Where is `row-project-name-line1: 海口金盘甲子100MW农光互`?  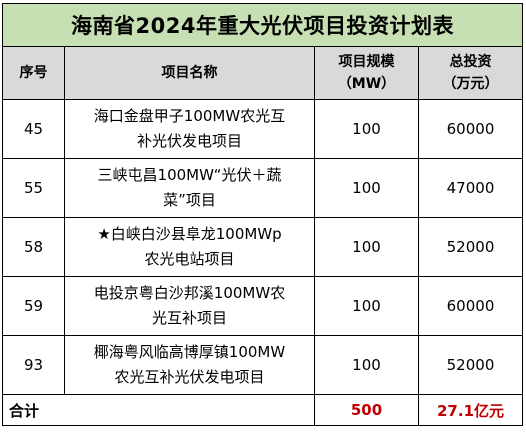 row-project-name-line1: 海口金盘甲子100MW农光互 is located at coordinates (189, 116).